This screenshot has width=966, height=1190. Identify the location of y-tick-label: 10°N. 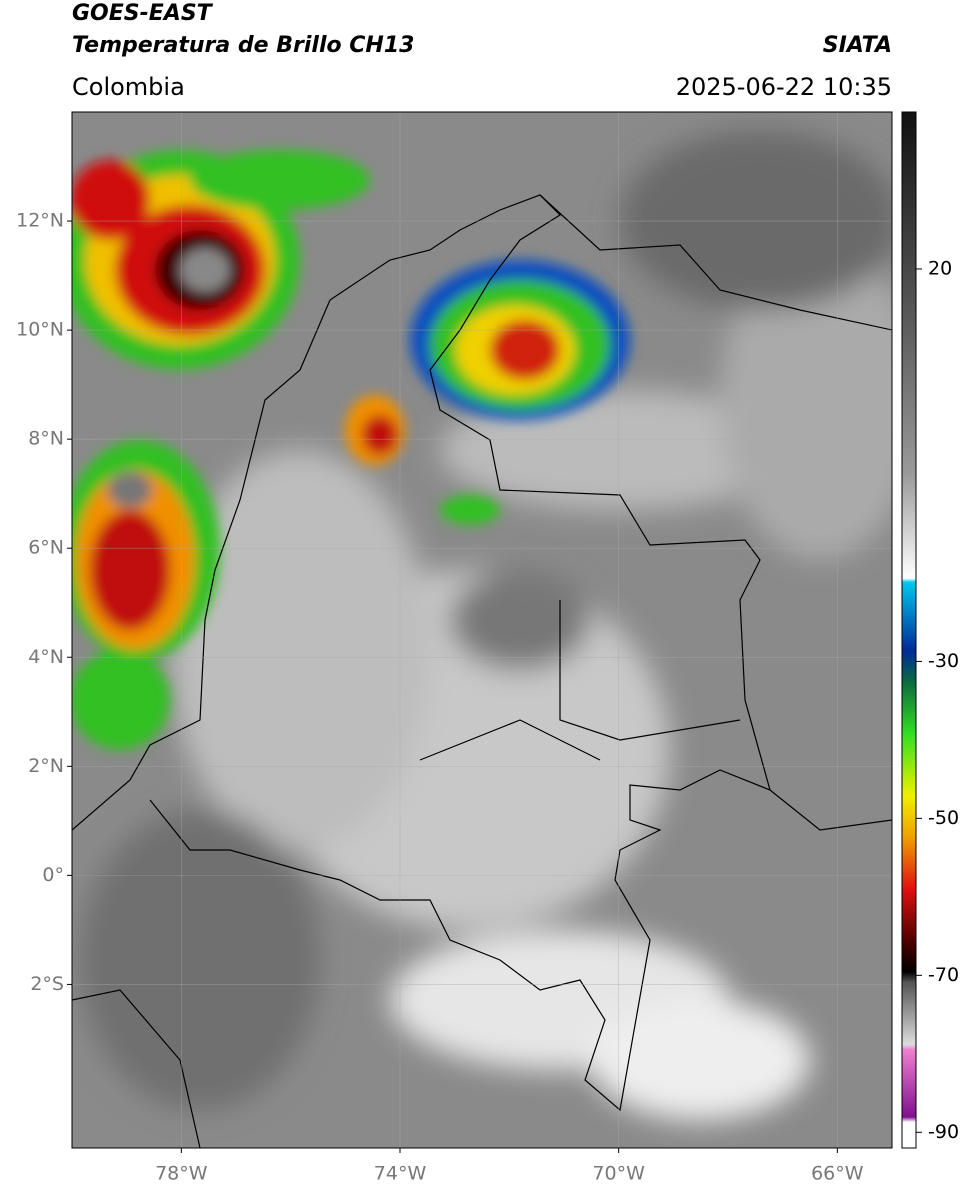
(40, 330).